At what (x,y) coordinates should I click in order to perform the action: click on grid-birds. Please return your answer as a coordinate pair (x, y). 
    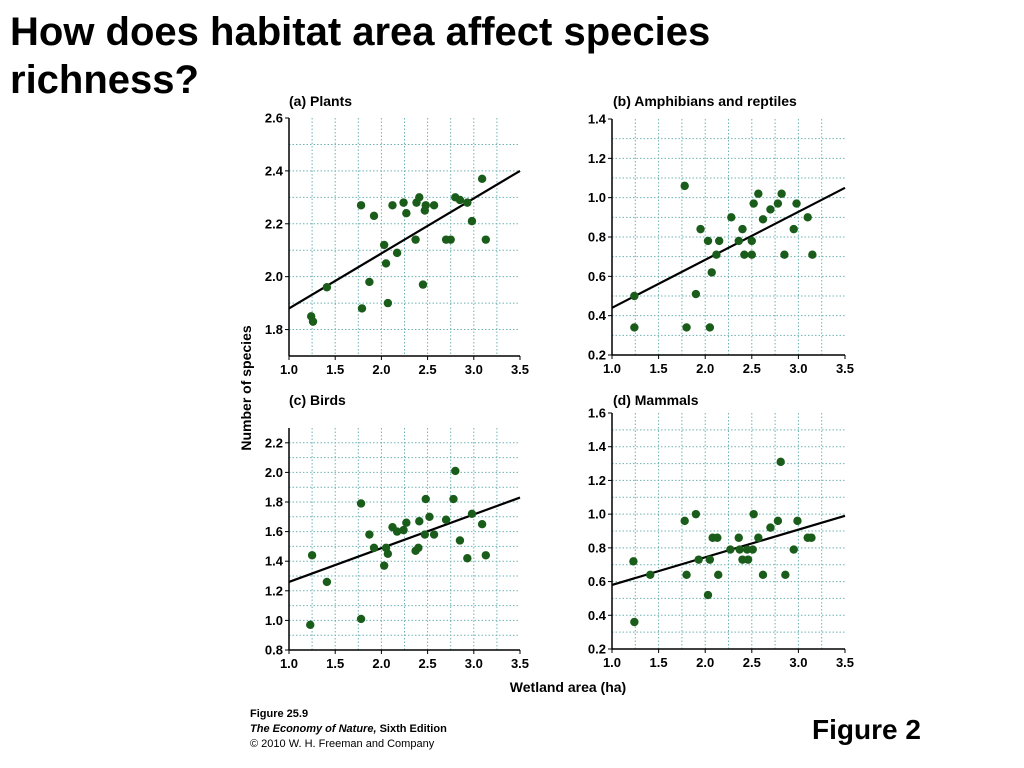
    Looking at the image, I should click on (404, 539).